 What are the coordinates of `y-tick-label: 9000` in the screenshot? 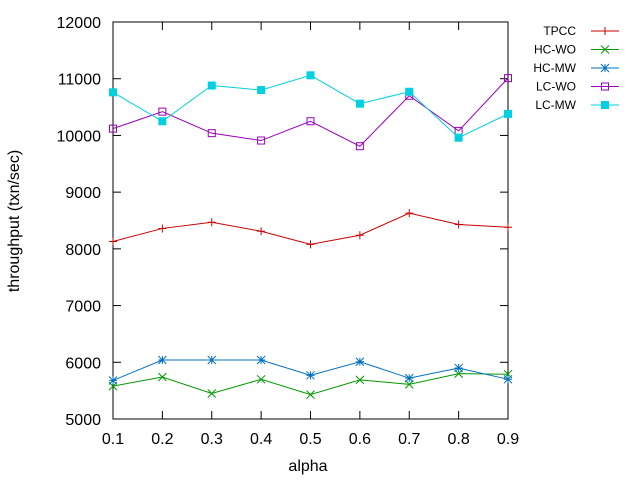 It's located at (83, 193).